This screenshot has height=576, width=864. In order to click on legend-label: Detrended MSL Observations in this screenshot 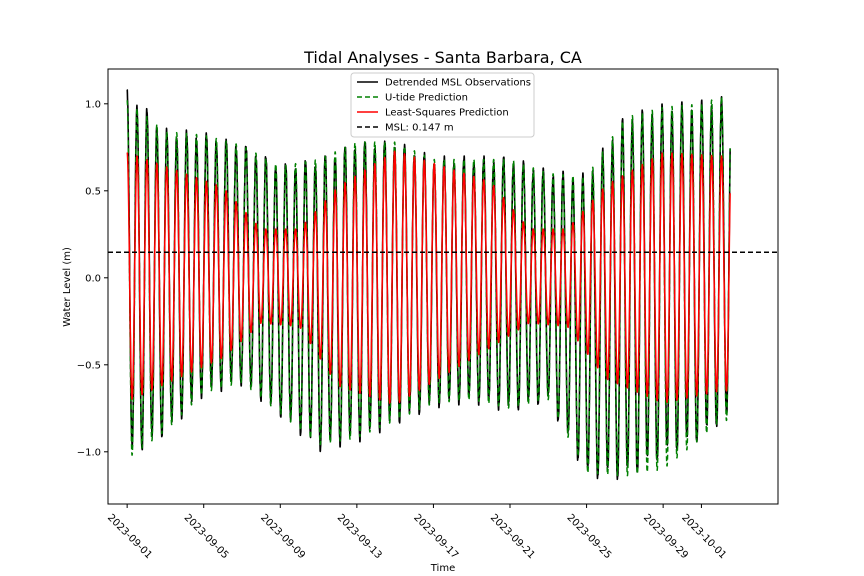, I will do `click(458, 83)`.